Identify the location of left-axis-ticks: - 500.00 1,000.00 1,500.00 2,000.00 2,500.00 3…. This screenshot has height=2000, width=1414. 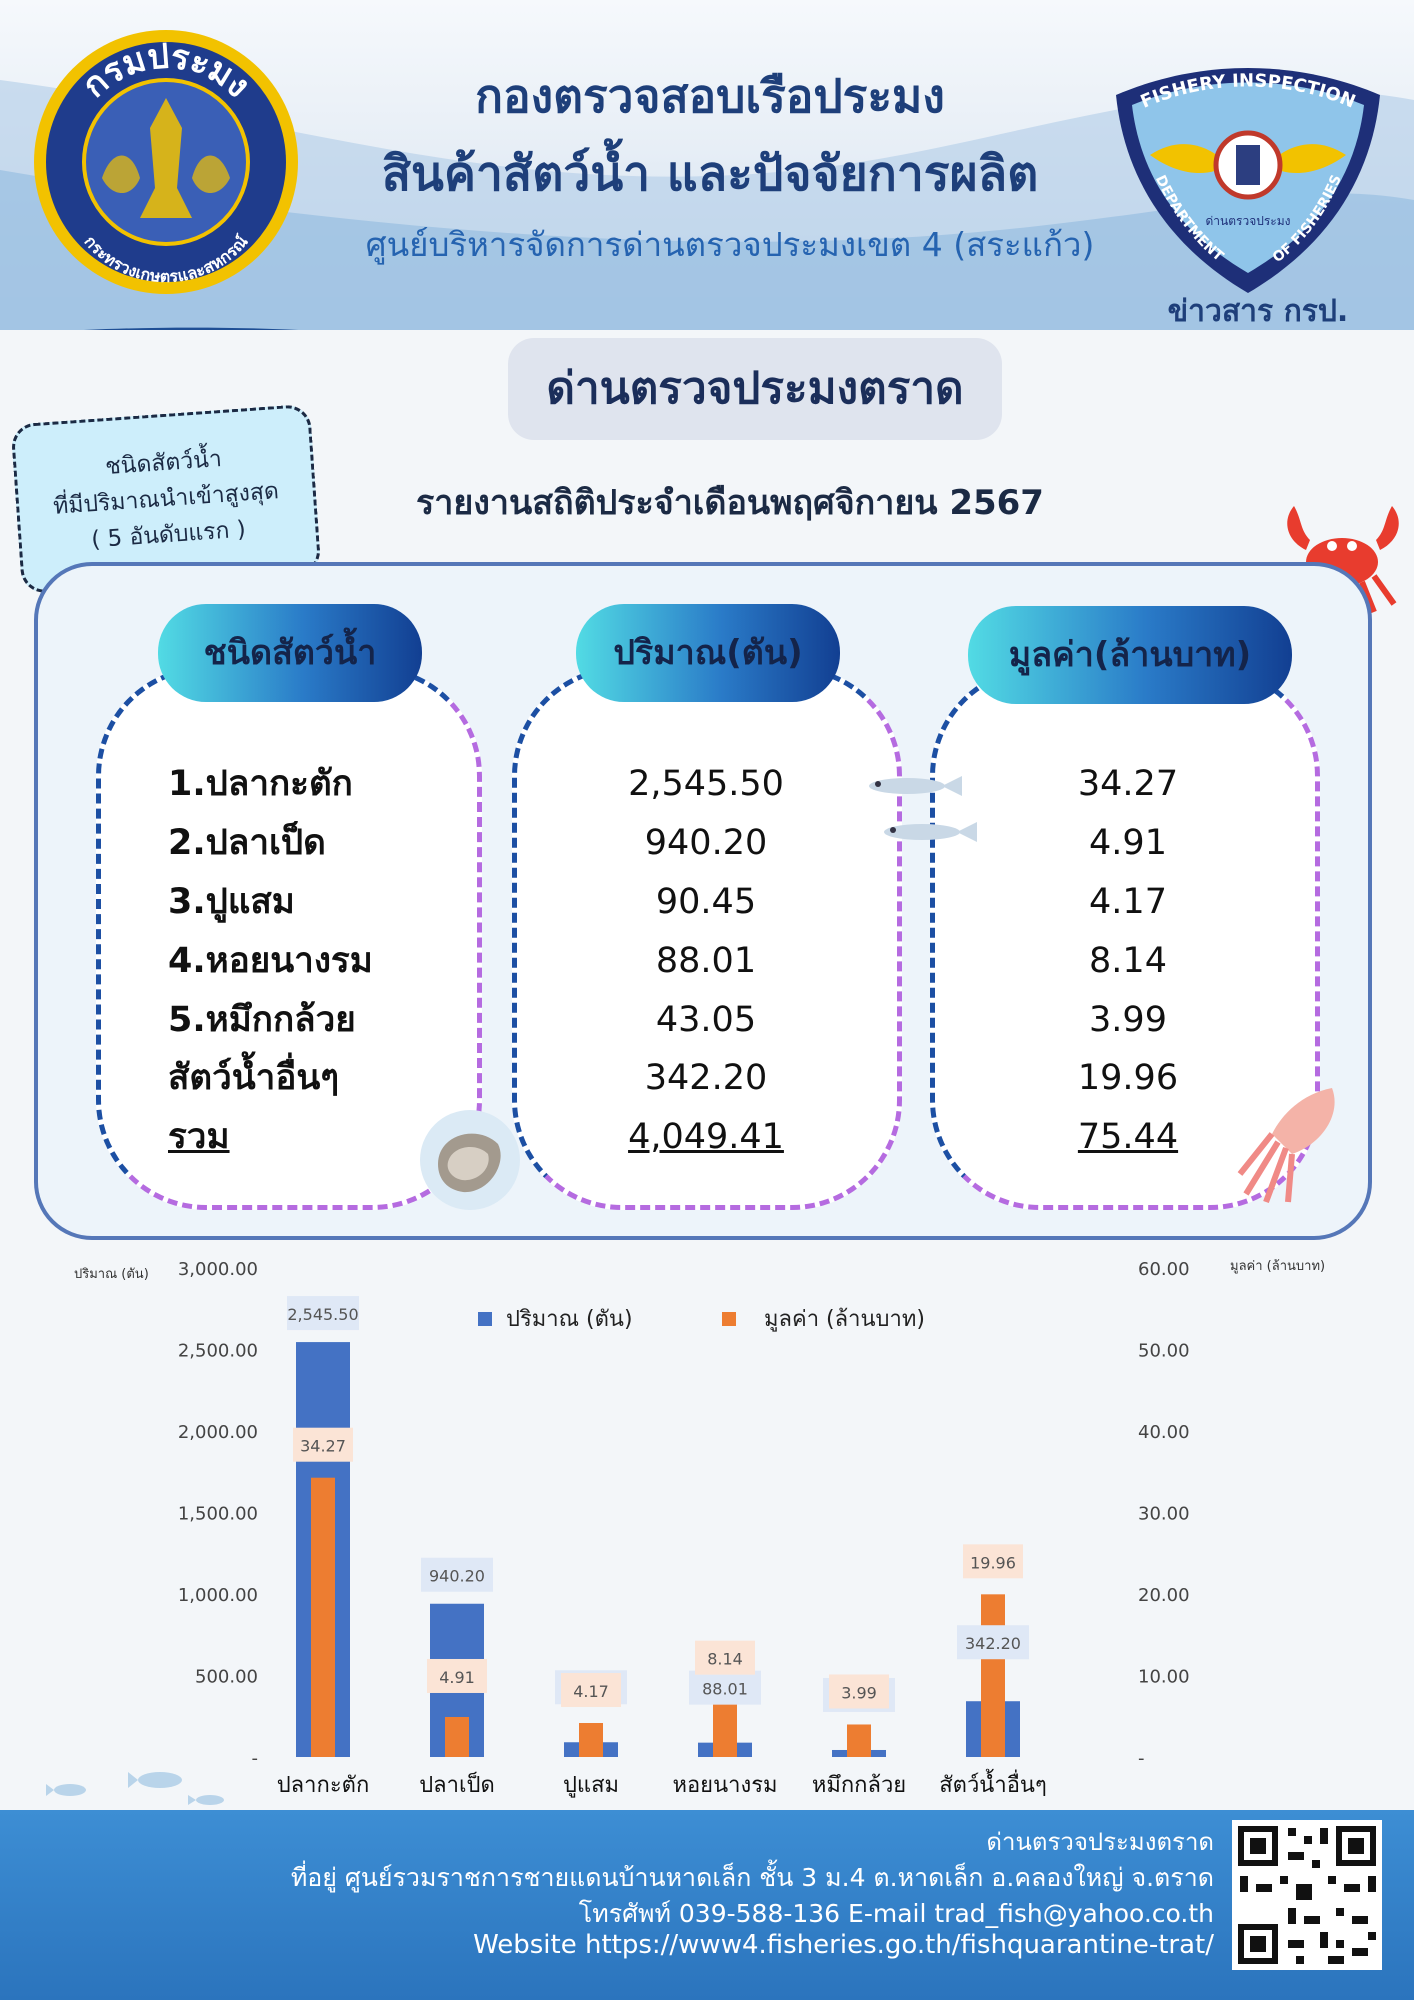
(218, 1514).